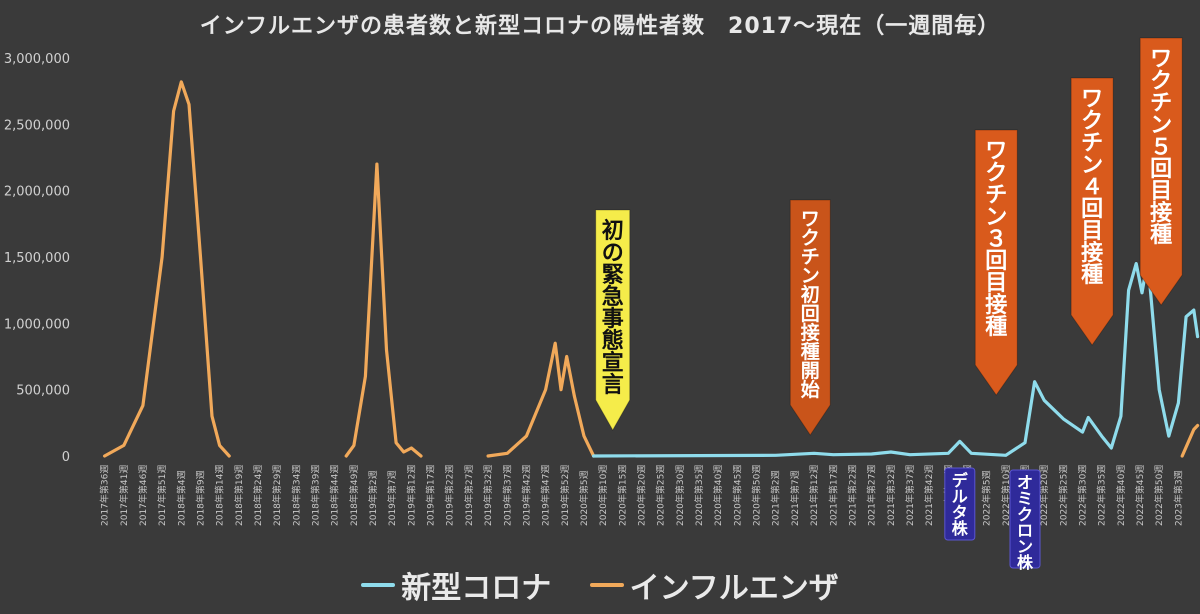 This screenshot has height=614, width=1200. I want to click on x-tick-label: 2021年第2週, so click(776, 498).